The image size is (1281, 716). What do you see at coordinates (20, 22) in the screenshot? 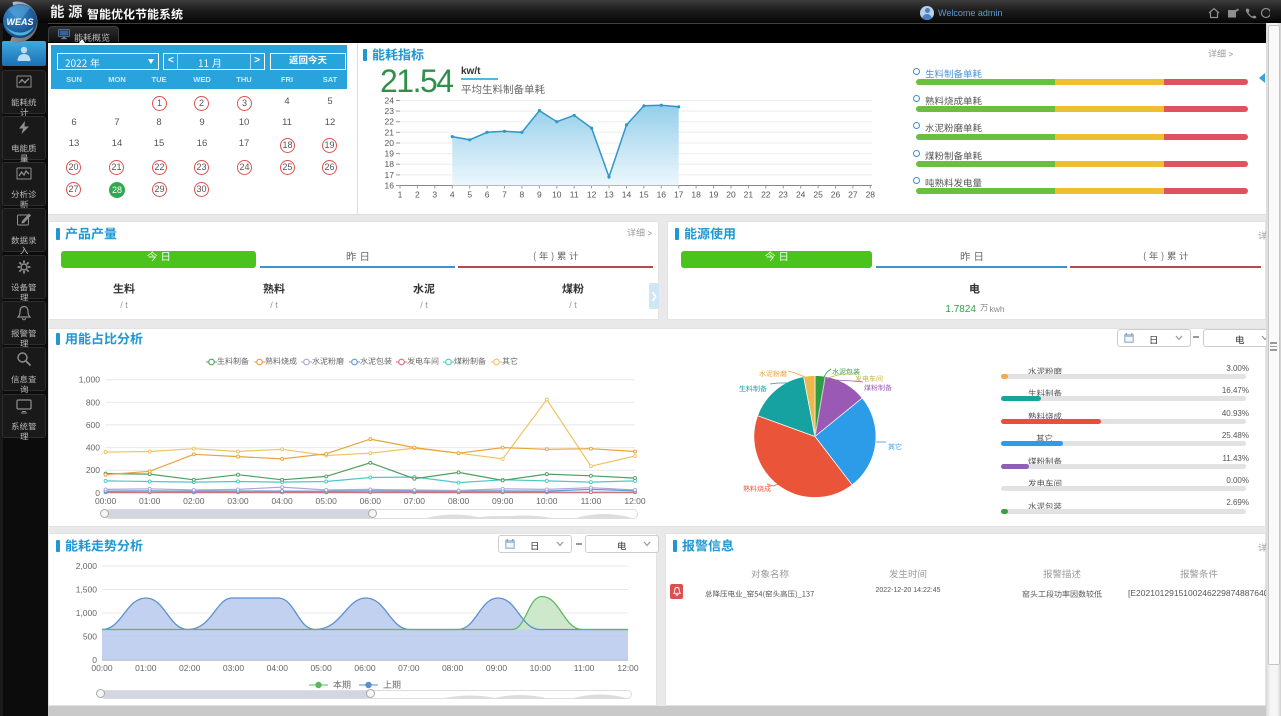
I see `svg-text: WEAS` at bounding box center [20, 22].